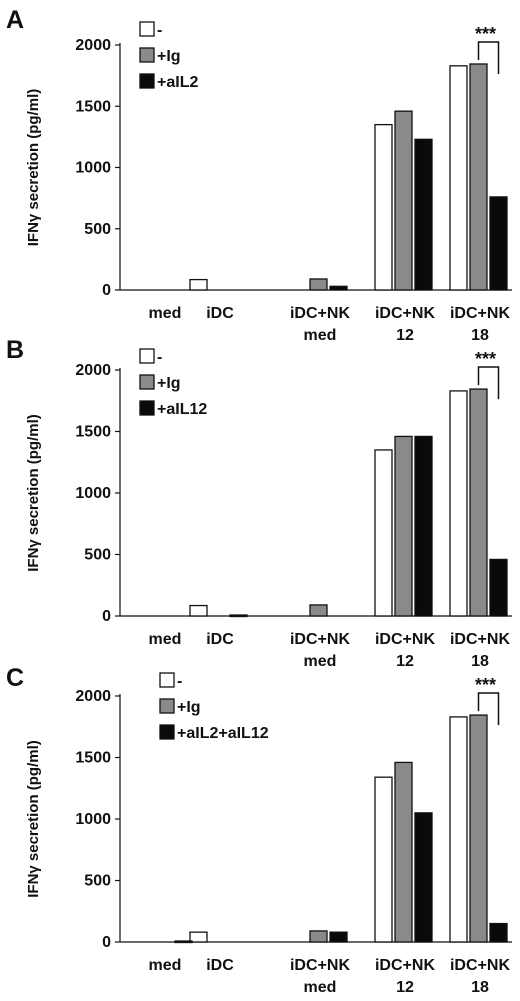  I want to click on legend-label: +aIL2+aIL12, so click(223, 733).